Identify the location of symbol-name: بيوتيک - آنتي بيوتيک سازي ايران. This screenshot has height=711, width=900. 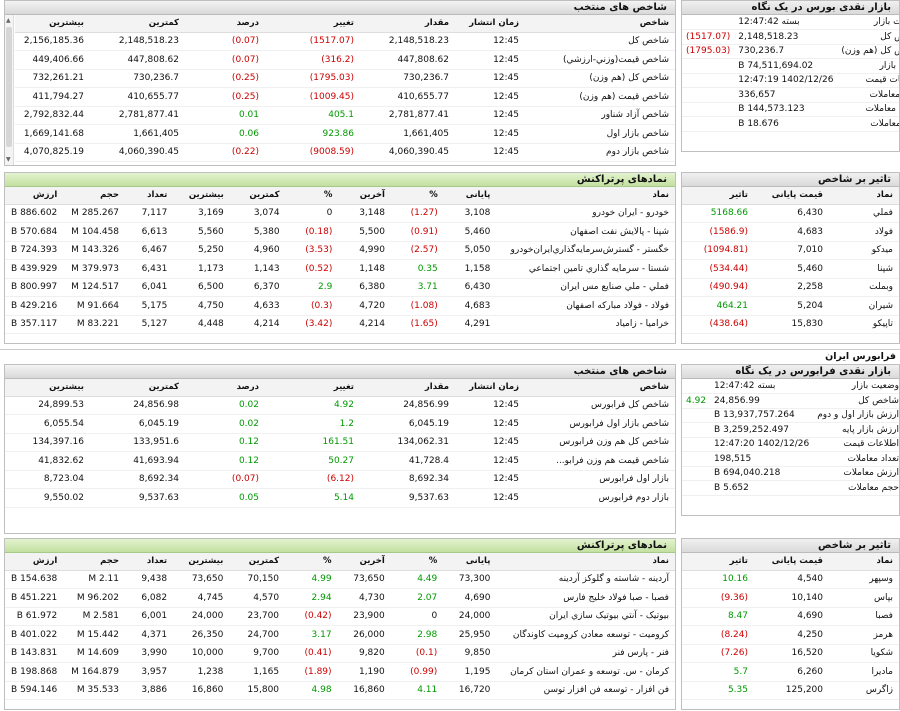
(585, 616).